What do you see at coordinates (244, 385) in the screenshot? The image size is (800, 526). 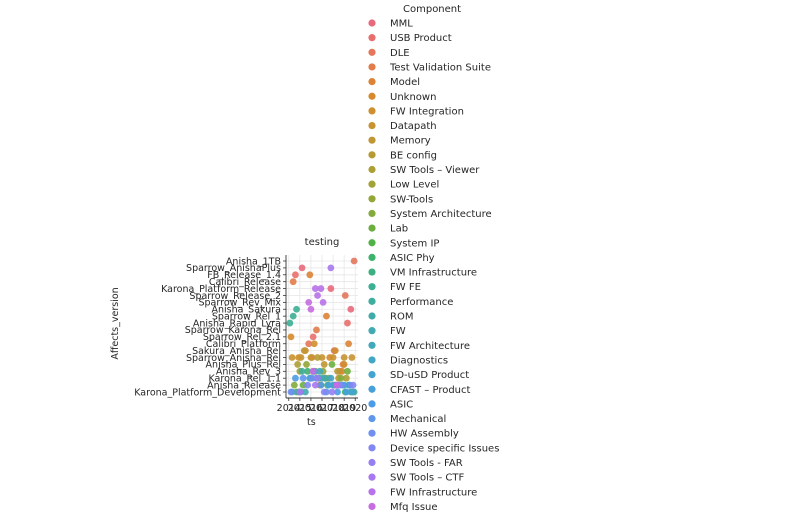 I see `y-tick-label: Anisha_Release` at bounding box center [244, 385].